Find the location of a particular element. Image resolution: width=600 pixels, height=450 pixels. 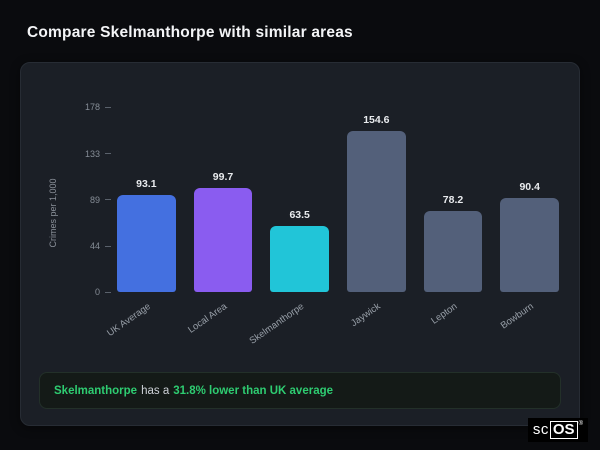

y-tick: 133 is located at coordinates (98, 154).